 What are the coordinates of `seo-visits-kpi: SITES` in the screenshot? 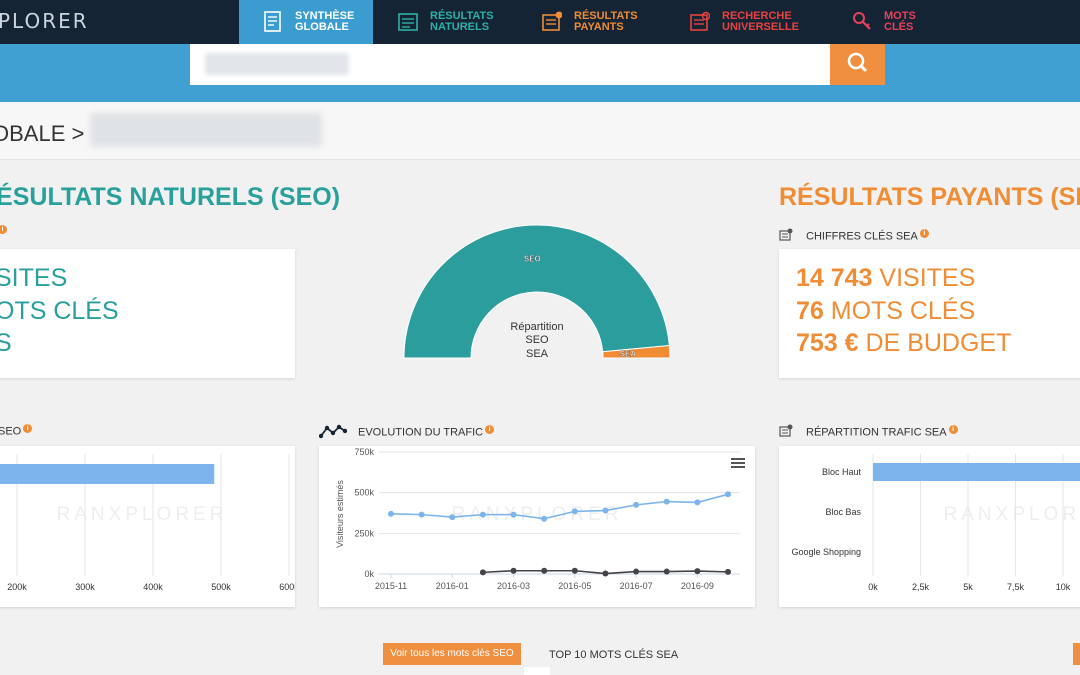 It's located at (34, 278).